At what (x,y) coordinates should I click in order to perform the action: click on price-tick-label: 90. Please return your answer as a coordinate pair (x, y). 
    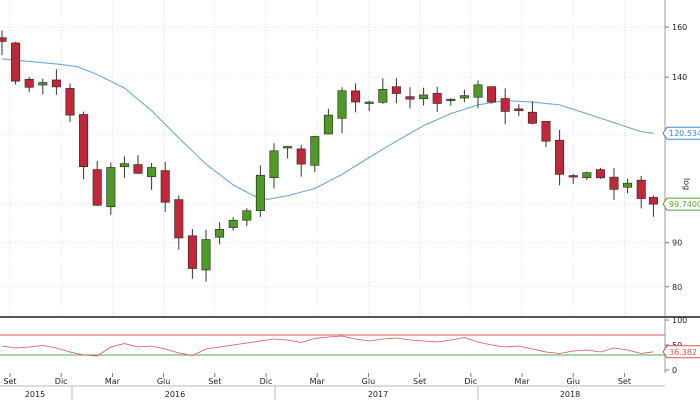
    Looking at the image, I should click on (677, 243).